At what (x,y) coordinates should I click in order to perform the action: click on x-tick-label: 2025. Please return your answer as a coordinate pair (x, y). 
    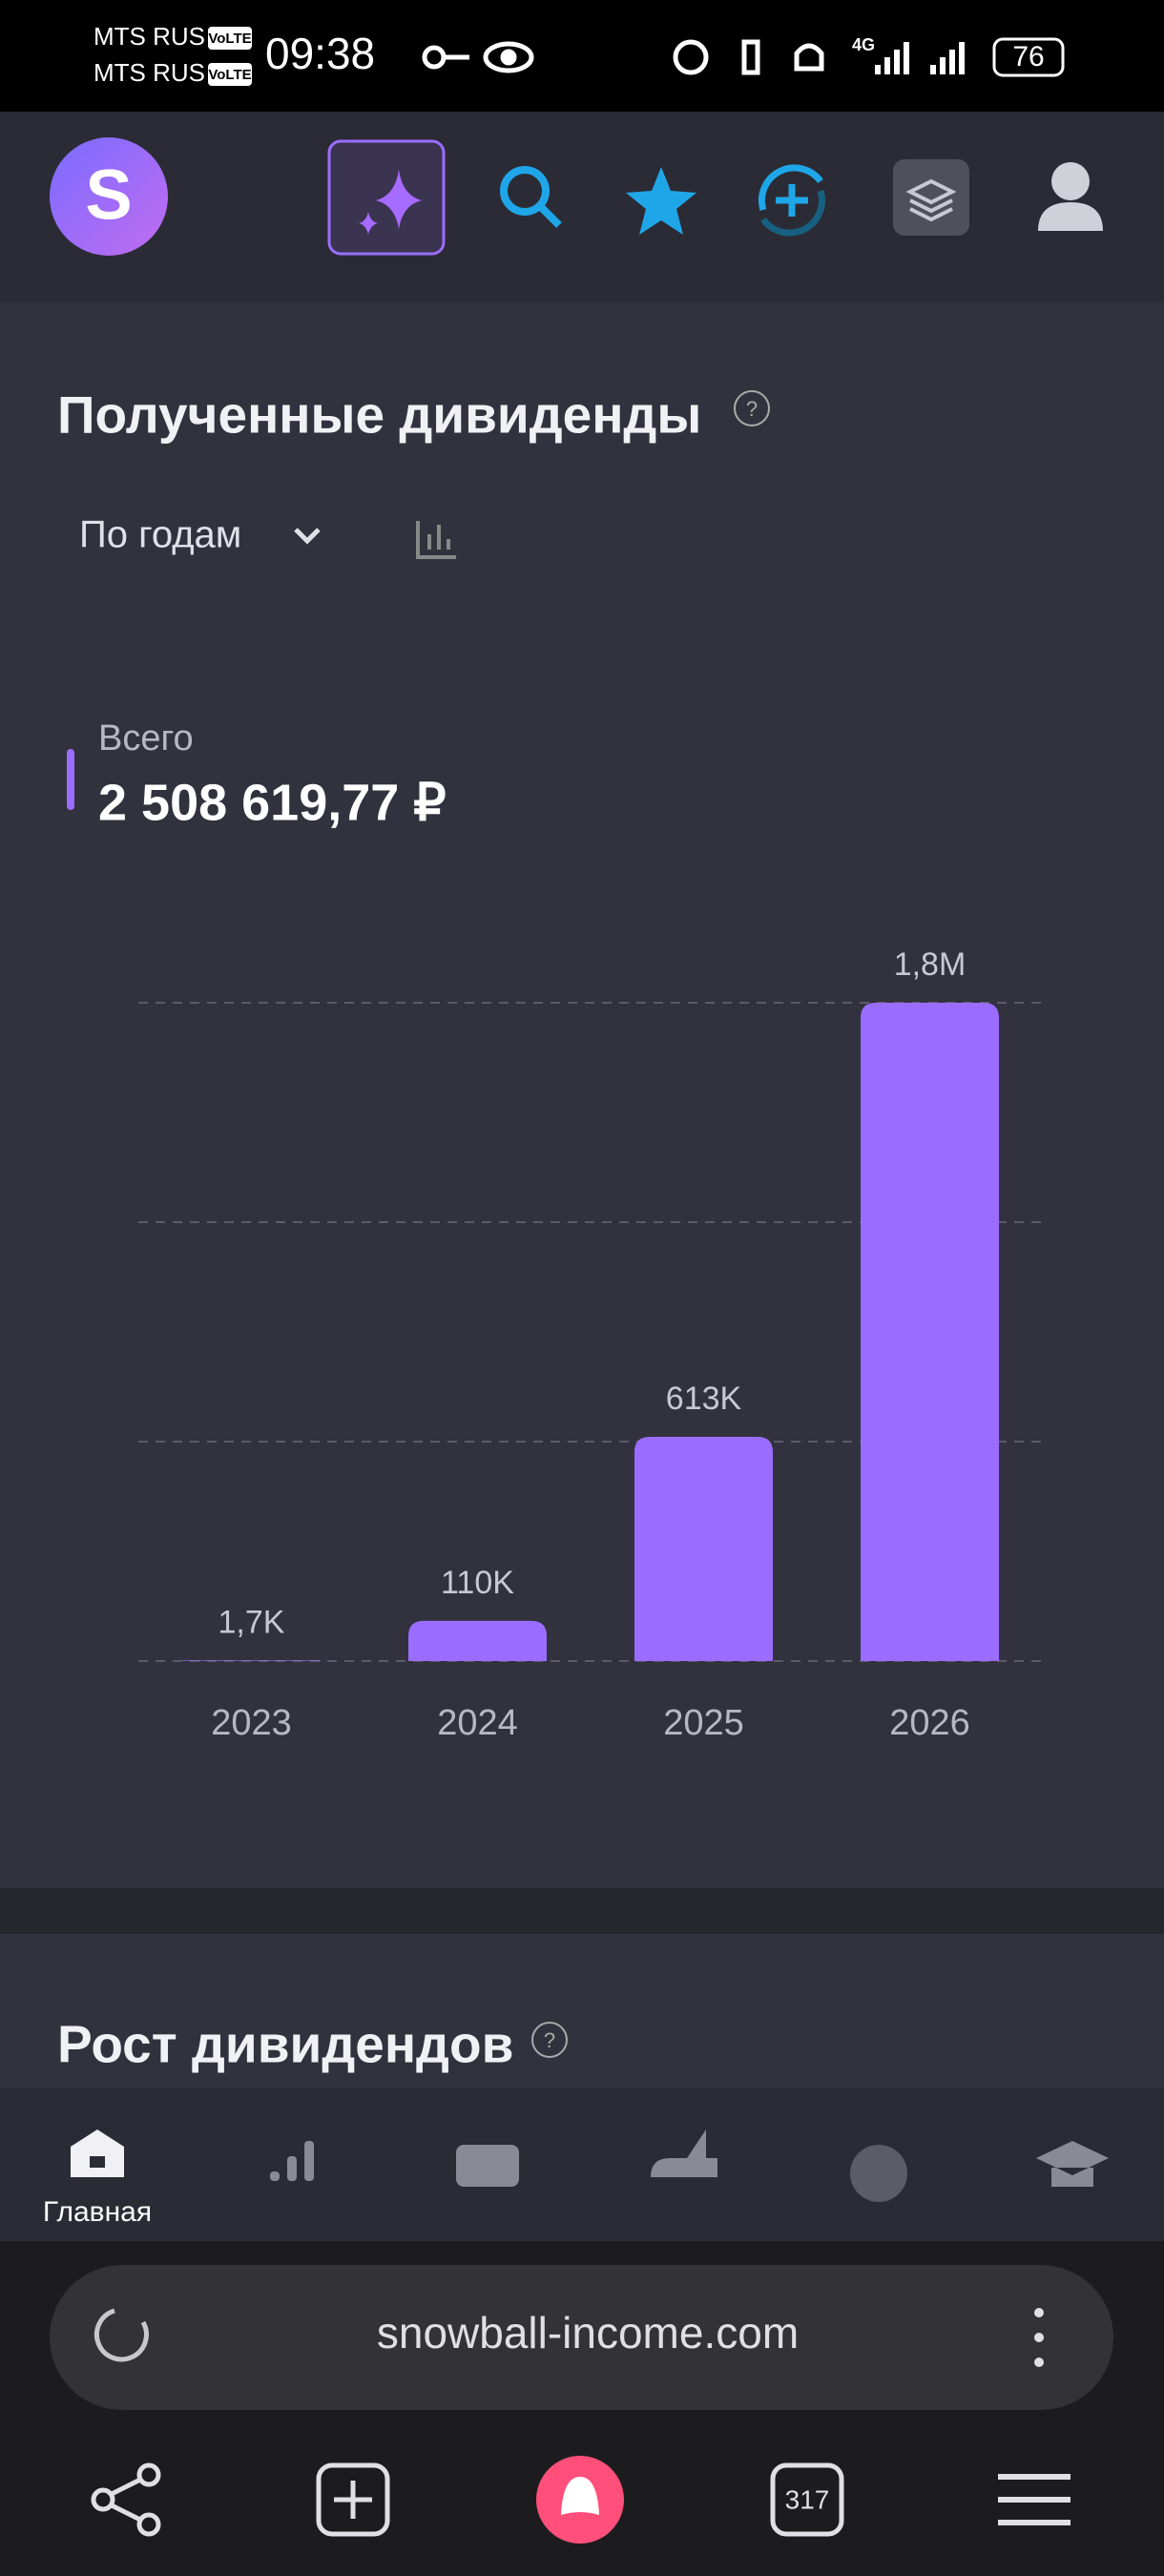
    Looking at the image, I should click on (704, 1723).